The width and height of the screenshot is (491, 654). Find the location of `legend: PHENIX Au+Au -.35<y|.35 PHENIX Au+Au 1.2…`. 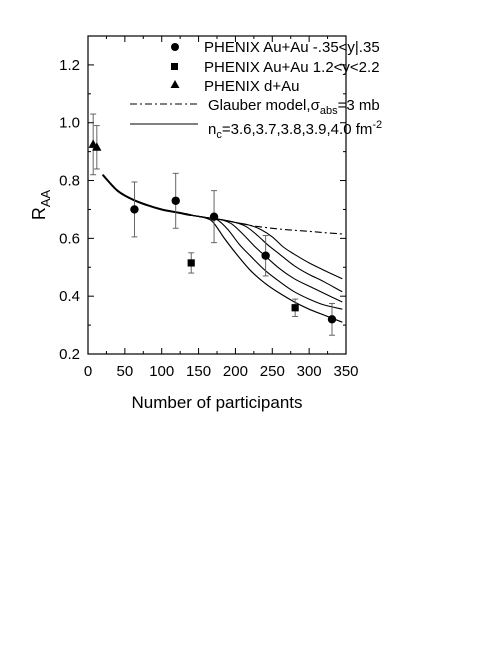

legend: PHENIX Au+Au -.35<y|.35 PHENIX Au+Au 1.2… is located at coordinates (256, 90).